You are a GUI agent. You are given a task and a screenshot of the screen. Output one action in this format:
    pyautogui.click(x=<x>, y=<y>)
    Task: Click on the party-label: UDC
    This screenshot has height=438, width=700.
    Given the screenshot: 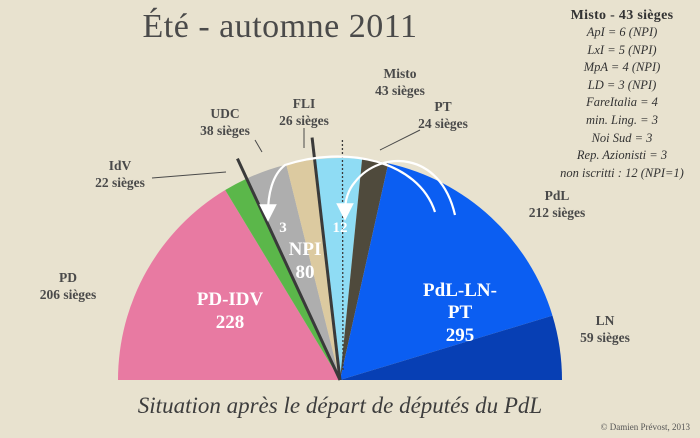 What is the action you would take?
    pyautogui.click(x=224, y=113)
    